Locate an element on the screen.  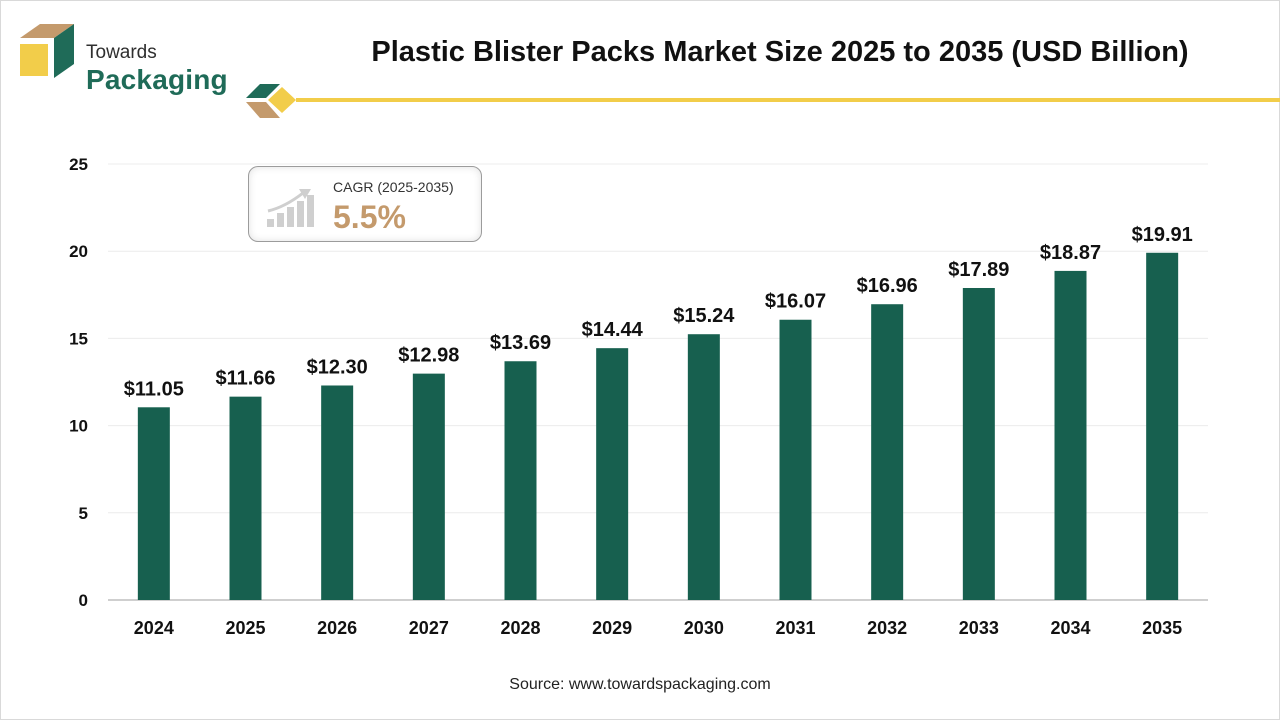
data-label: $14.44 is located at coordinates (613, 330).